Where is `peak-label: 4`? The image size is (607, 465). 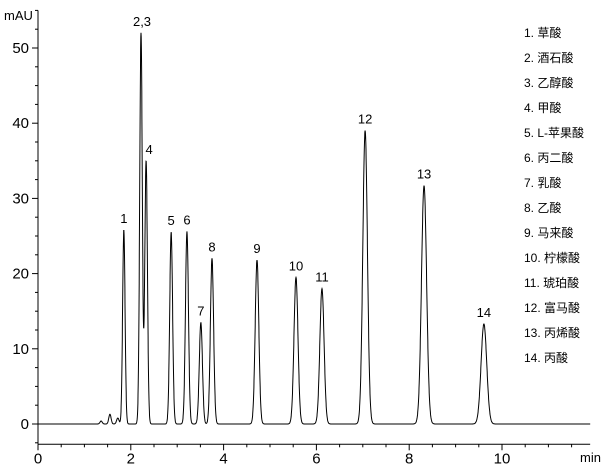
peak-label: 4 is located at coordinates (148, 149).